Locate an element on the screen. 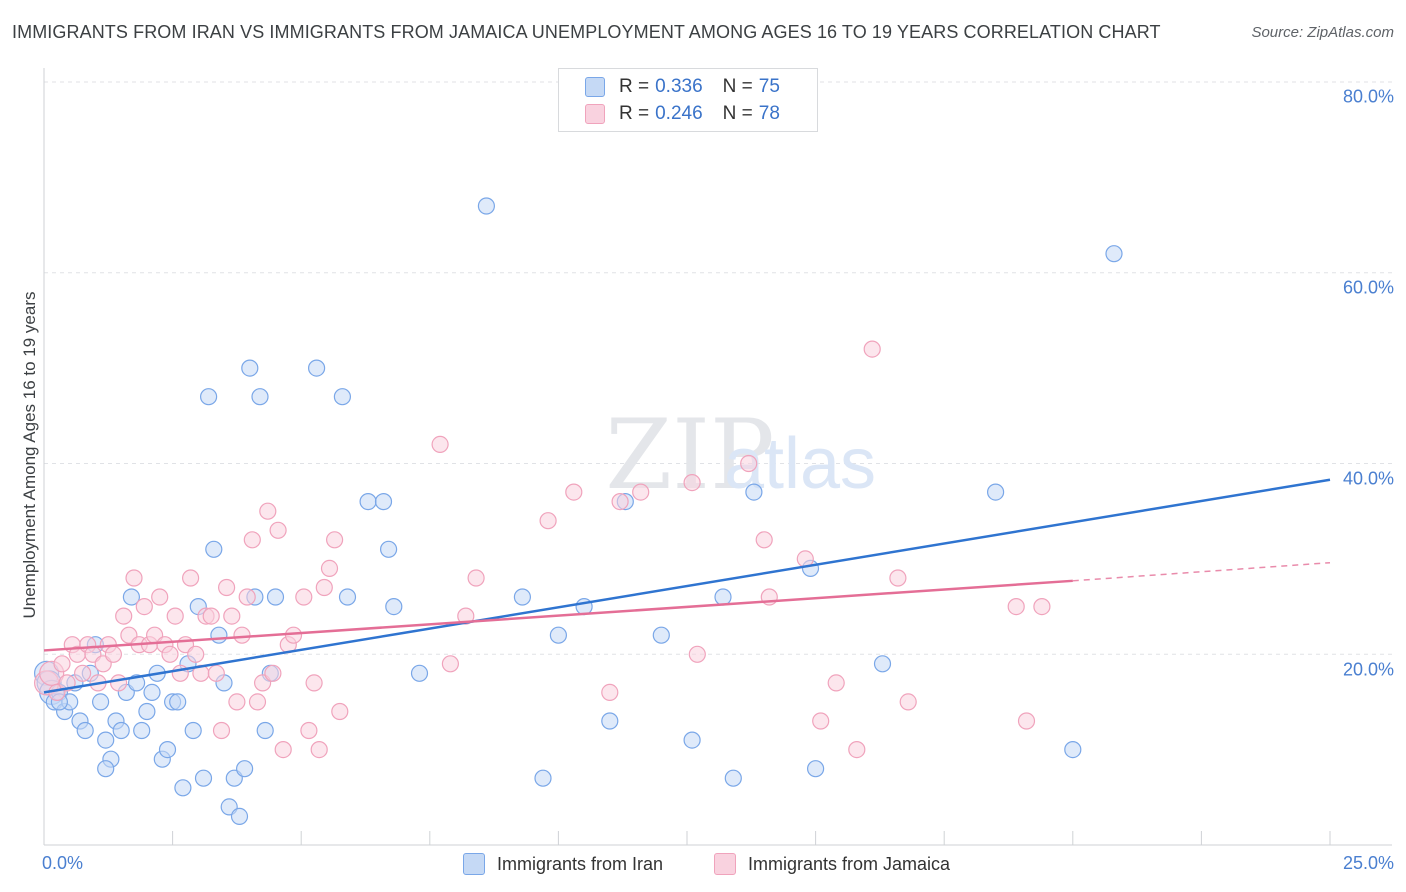 The height and width of the screenshot is (892, 1406). y-tick-label-80: 80.0% is located at coordinates (1368, 96).